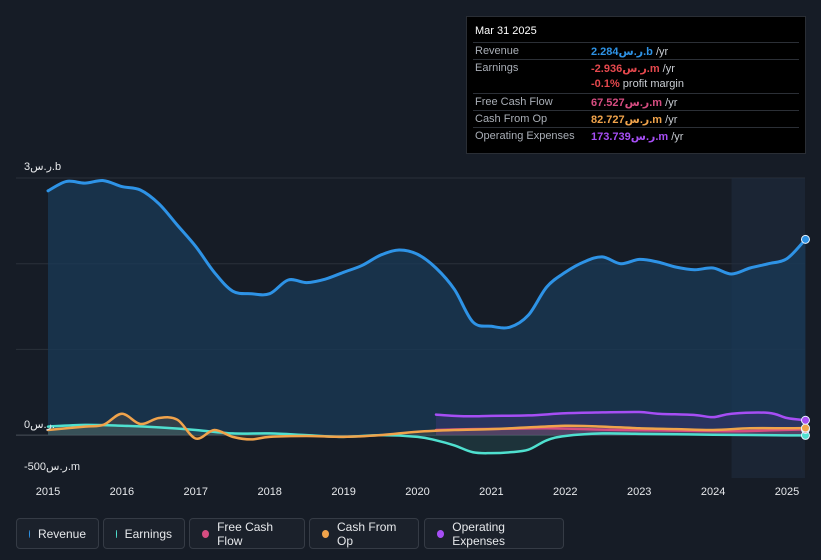 This screenshot has width=821, height=560. Describe the element at coordinates (497, 68) in the screenshot. I see `tooltip-label: Earnings` at that location.